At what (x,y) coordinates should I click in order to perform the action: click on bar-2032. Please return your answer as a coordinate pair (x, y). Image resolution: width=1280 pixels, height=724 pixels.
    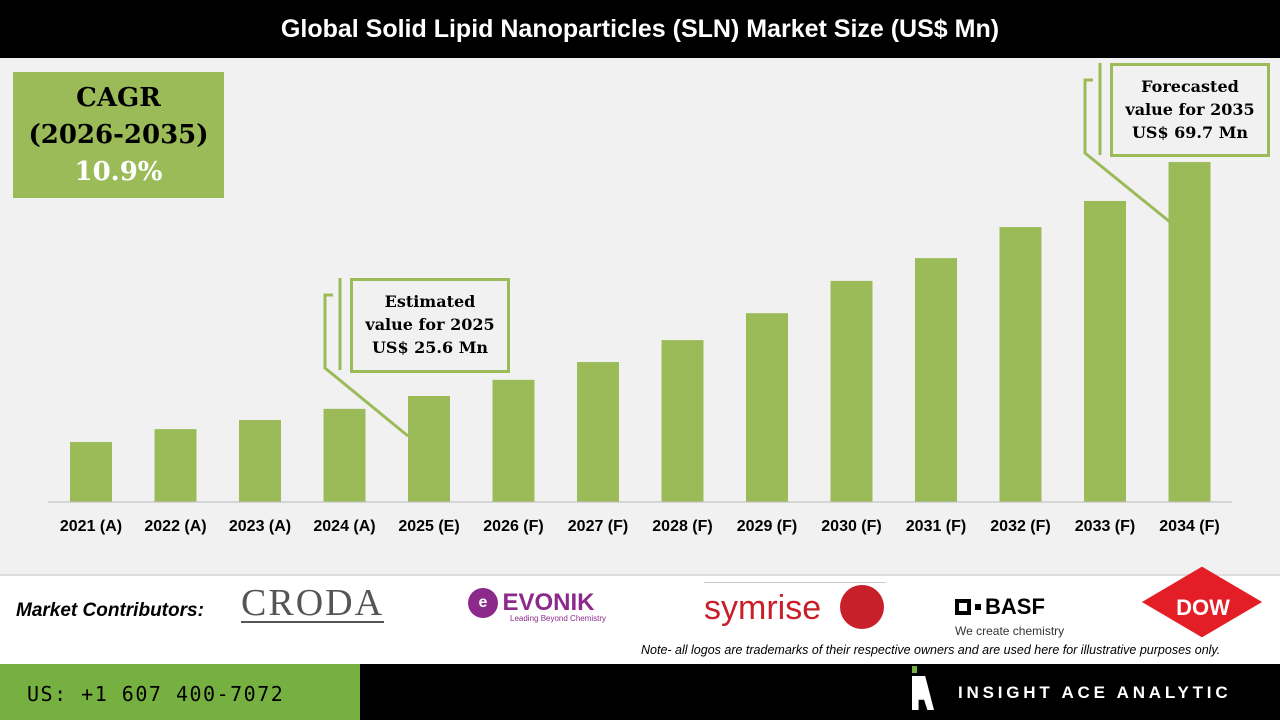
    Looking at the image, I should click on (1020, 364).